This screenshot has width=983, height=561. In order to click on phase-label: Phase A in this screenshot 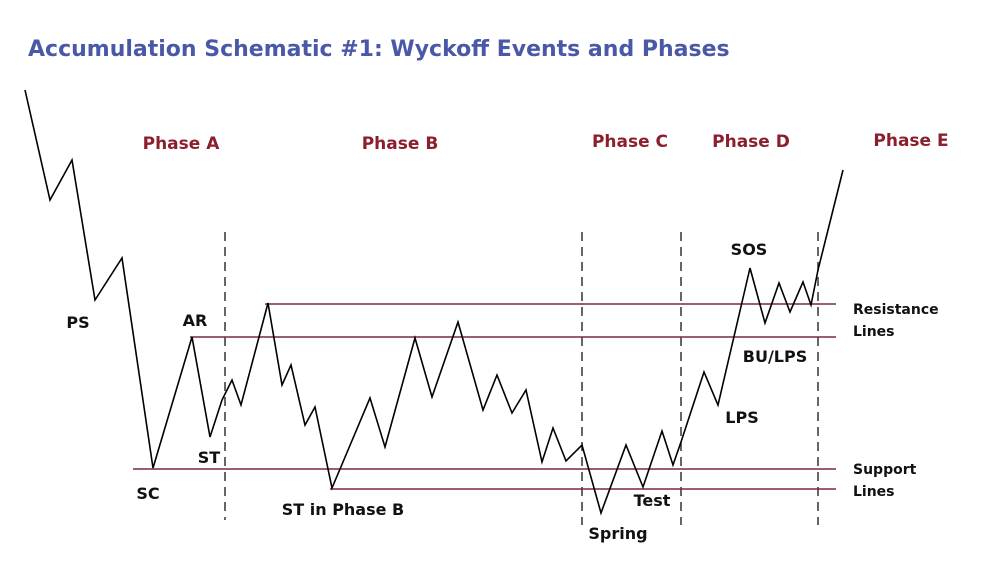, I will do `click(182, 144)`.